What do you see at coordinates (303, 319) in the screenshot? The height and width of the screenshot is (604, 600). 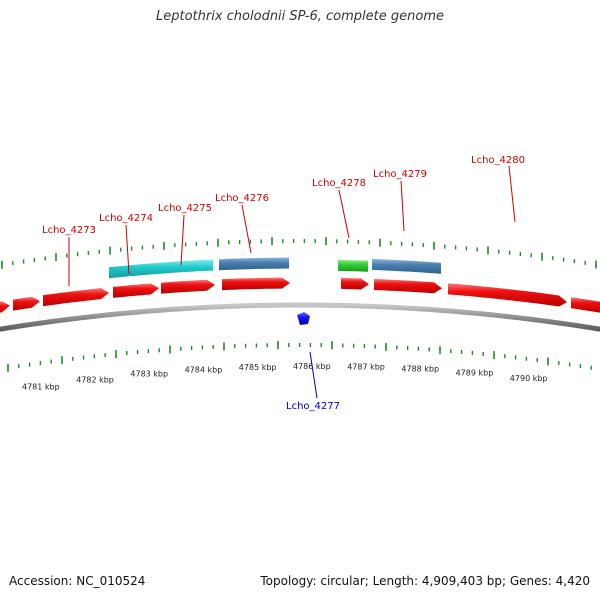 I see `reverse-gene-marker` at bounding box center [303, 319].